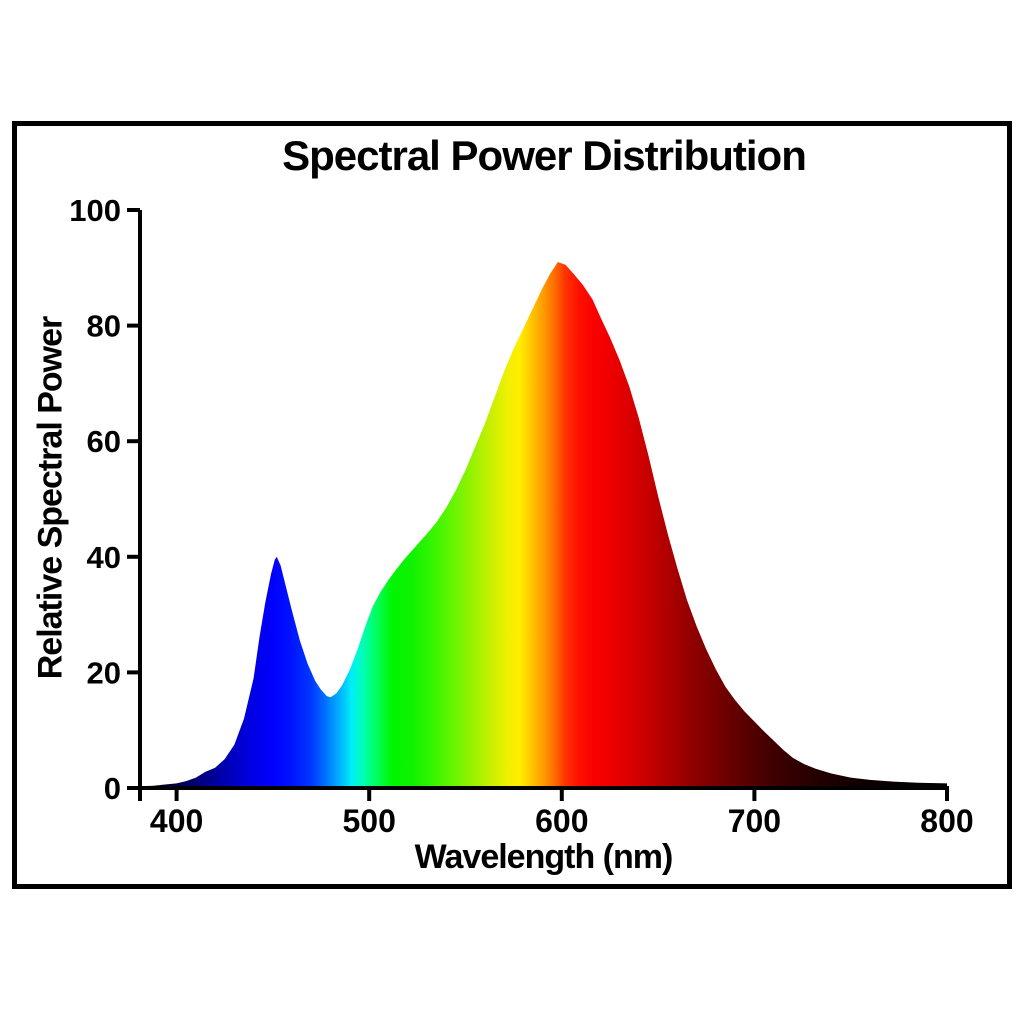  Describe the element at coordinates (176, 821) in the screenshot. I see `x-tick-label: 400` at that location.